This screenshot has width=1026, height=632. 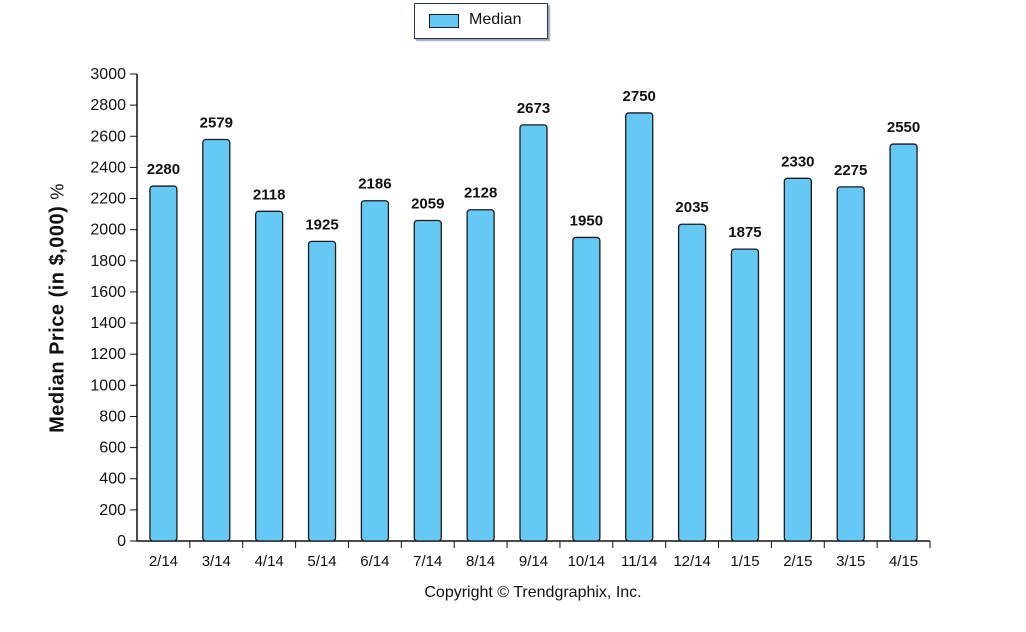 I want to click on x-tick-label: 2/14, so click(x=163, y=561).